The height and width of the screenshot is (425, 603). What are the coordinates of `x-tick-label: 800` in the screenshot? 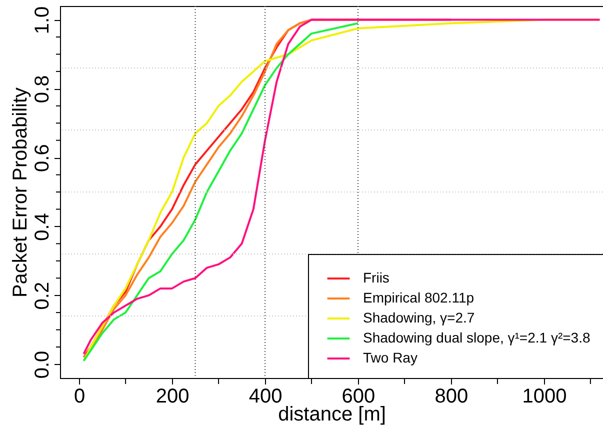 It's located at (451, 397).